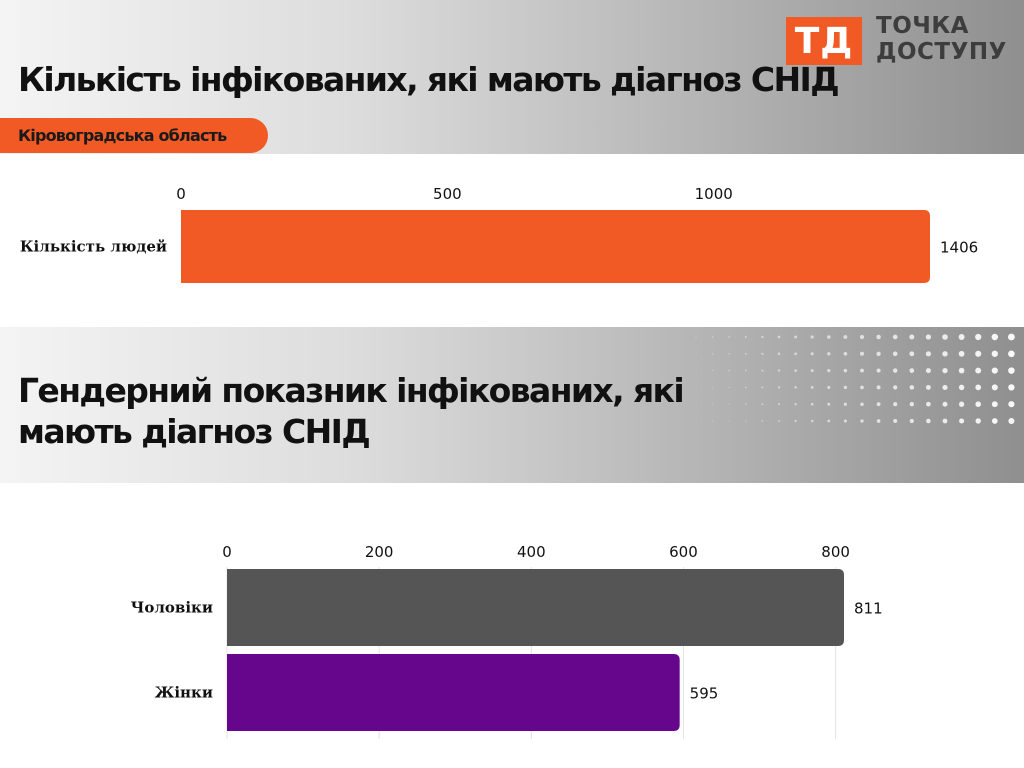 Image resolution: width=1024 pixels, height=768 pixels. Describe the element at coordinates (714, 194) in the screenshot. I see `x-tick-label: 1000` at that location.